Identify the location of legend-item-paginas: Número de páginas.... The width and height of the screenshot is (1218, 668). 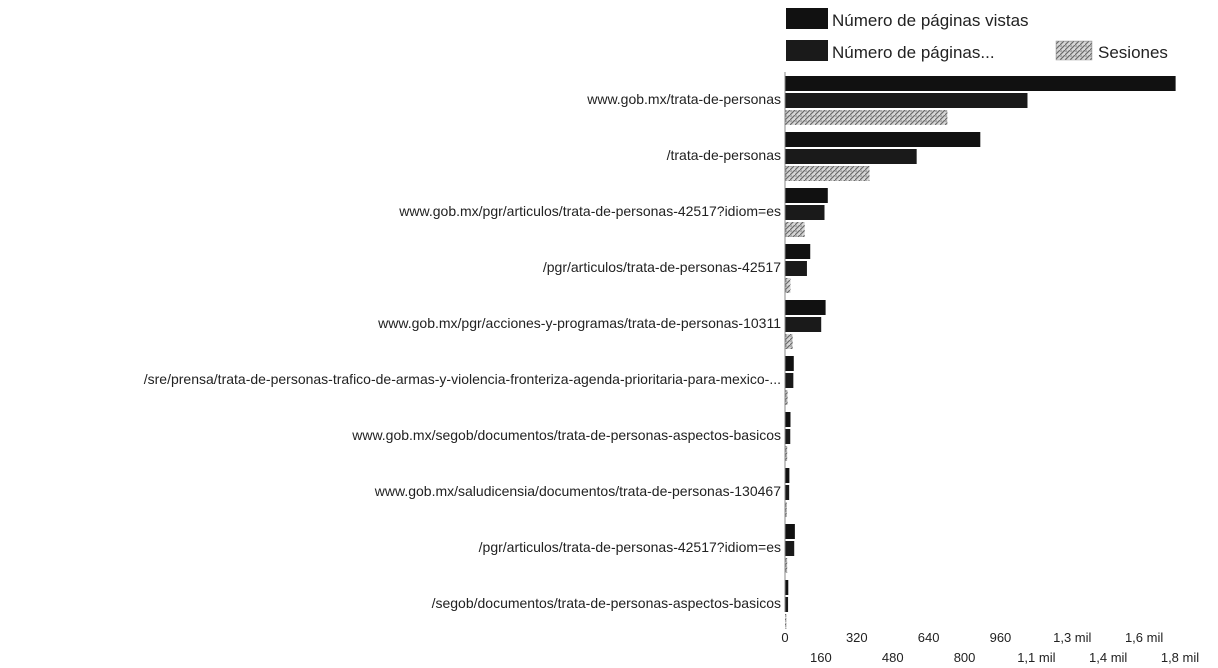
(890, 51).